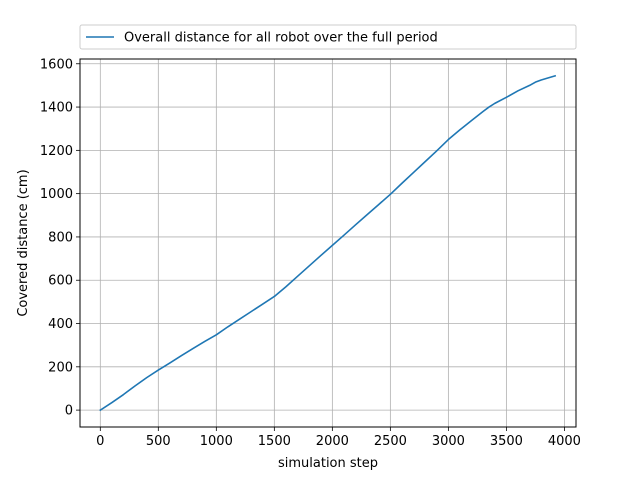 The image size is (640, 480). I want to click on x-tick-label: 500, so click(158, 441).